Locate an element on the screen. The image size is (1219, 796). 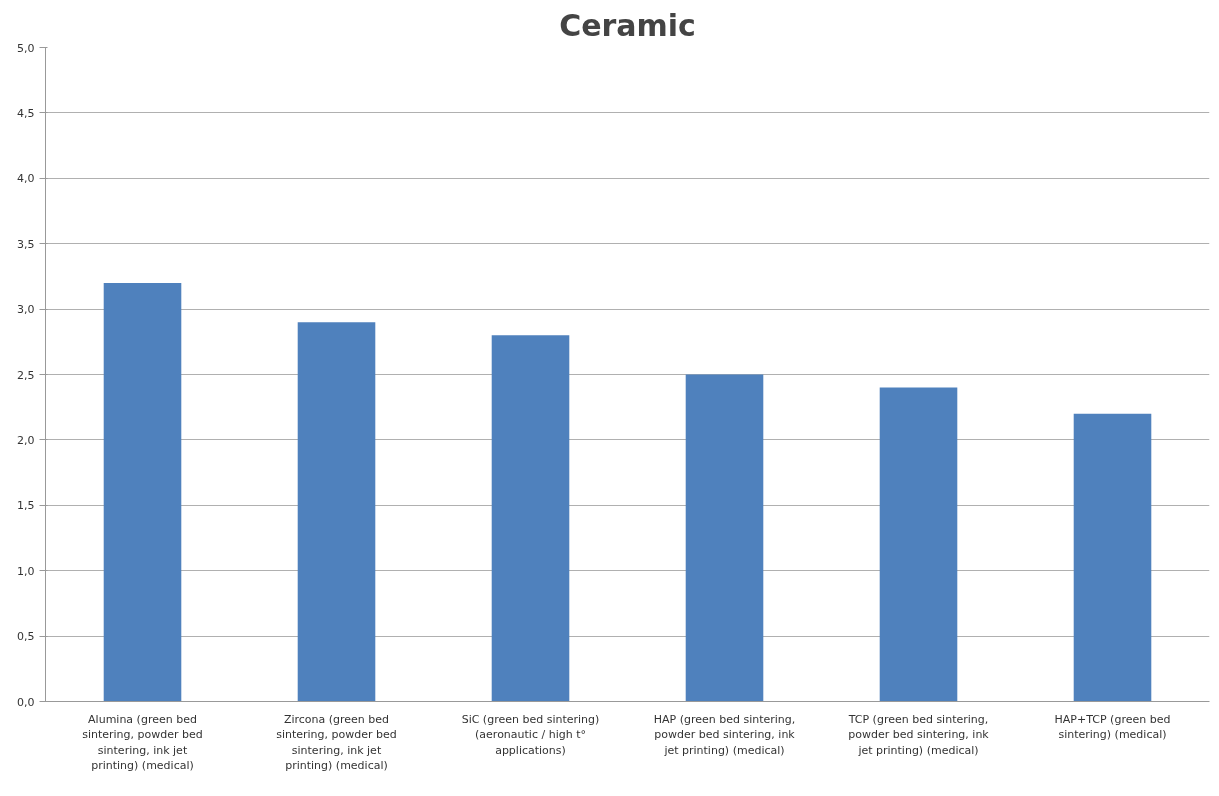
y-tick-label: 2,5 is located at coordinates (26, 375).